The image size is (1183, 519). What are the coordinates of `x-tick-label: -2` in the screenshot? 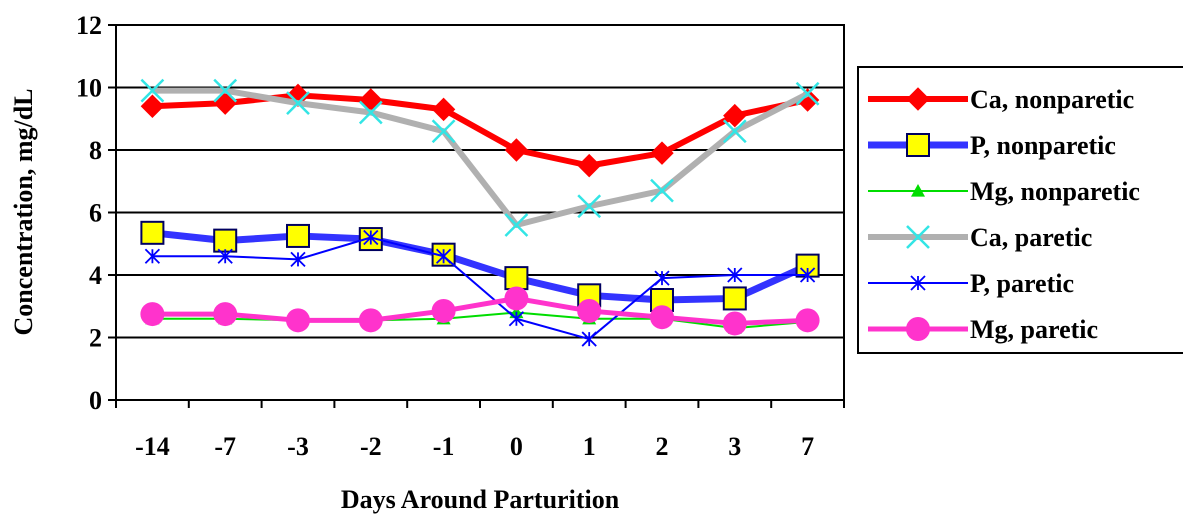 It's located at (371, 446).